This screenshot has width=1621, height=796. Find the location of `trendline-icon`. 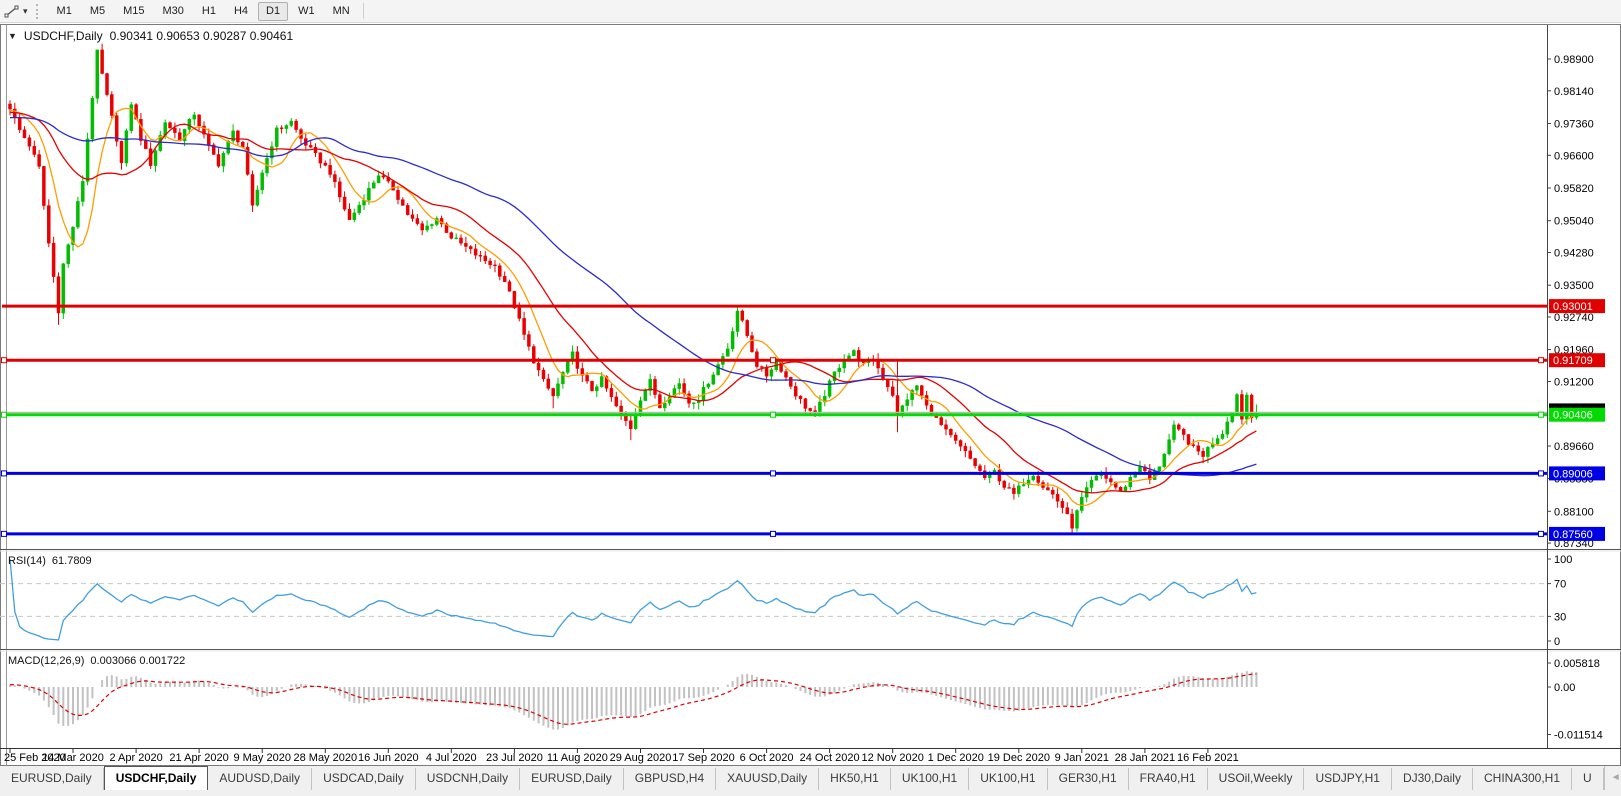

trendline-icon is located at coordinates (11, 11).